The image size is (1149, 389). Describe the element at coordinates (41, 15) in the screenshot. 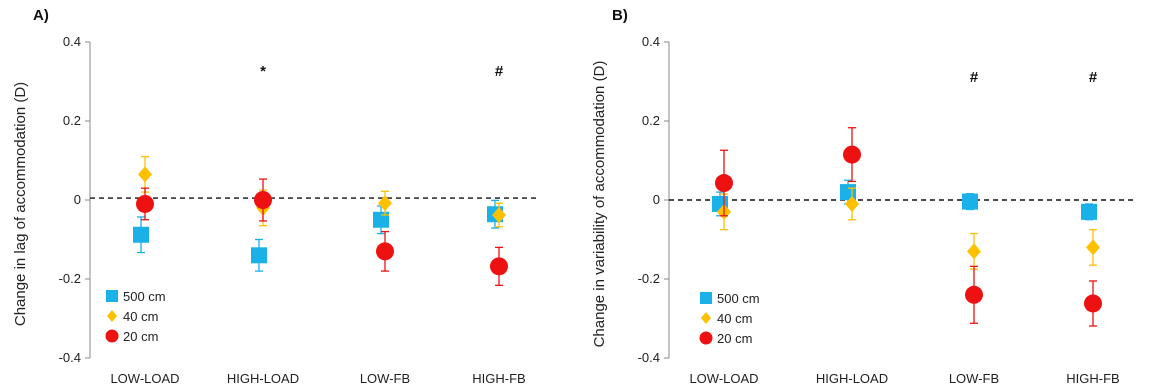

I see `panel-label: A)` at that location.